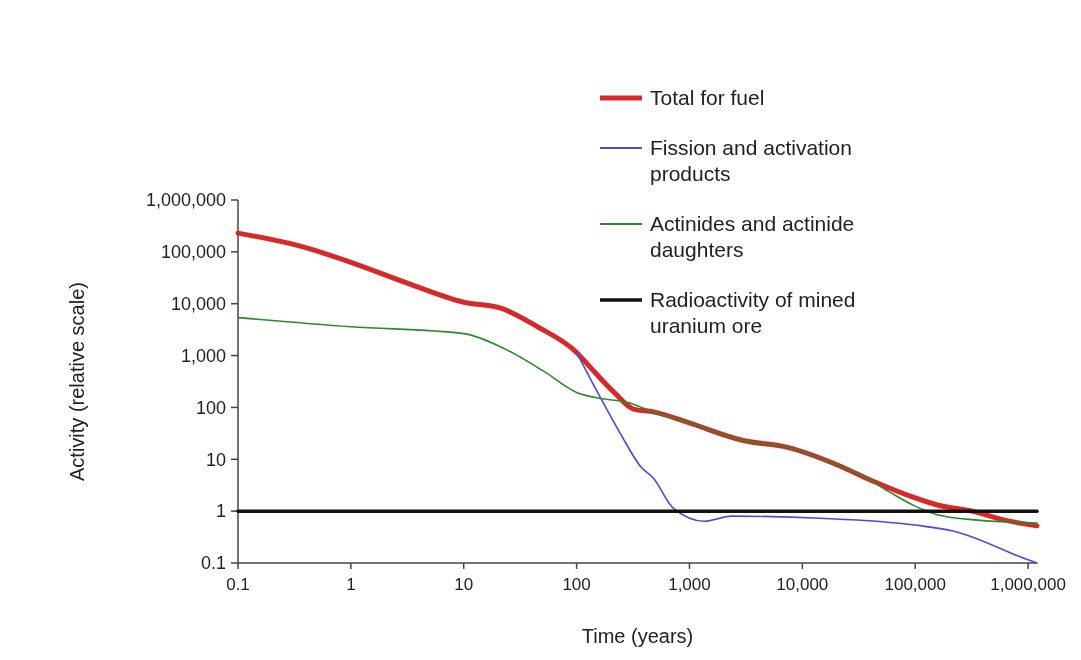  Describe the element at coordinates (689, 584) in the screenshot. I see `x-tick-label: 1,000` at that location.